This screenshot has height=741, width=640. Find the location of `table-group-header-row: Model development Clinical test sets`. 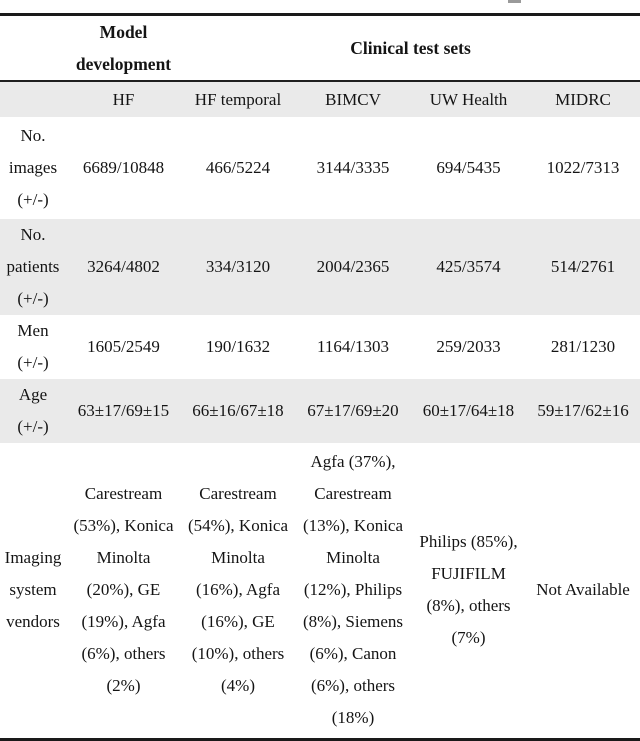

table-group-header-row: Model development Clinical test sets is located at coordinates (320, 48).